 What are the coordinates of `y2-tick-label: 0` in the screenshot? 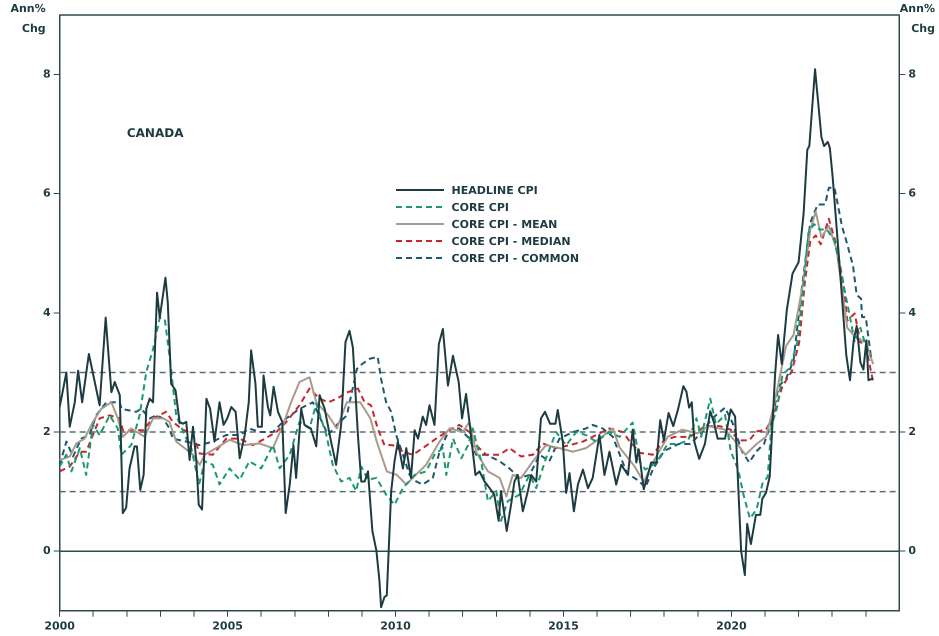 It's located at (912, 551).